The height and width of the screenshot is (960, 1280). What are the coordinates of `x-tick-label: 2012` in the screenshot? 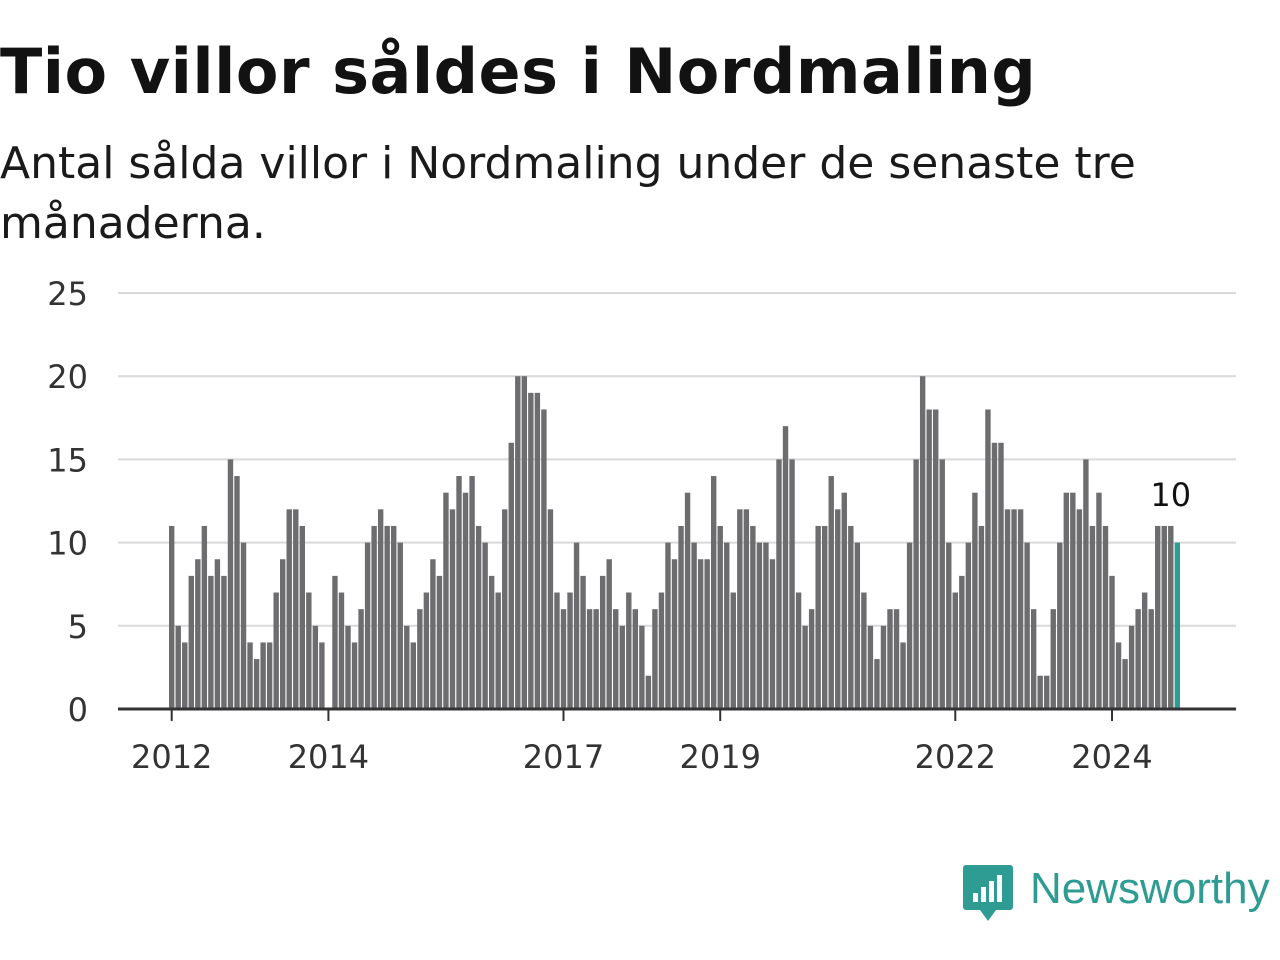 It's located at (171, 757).